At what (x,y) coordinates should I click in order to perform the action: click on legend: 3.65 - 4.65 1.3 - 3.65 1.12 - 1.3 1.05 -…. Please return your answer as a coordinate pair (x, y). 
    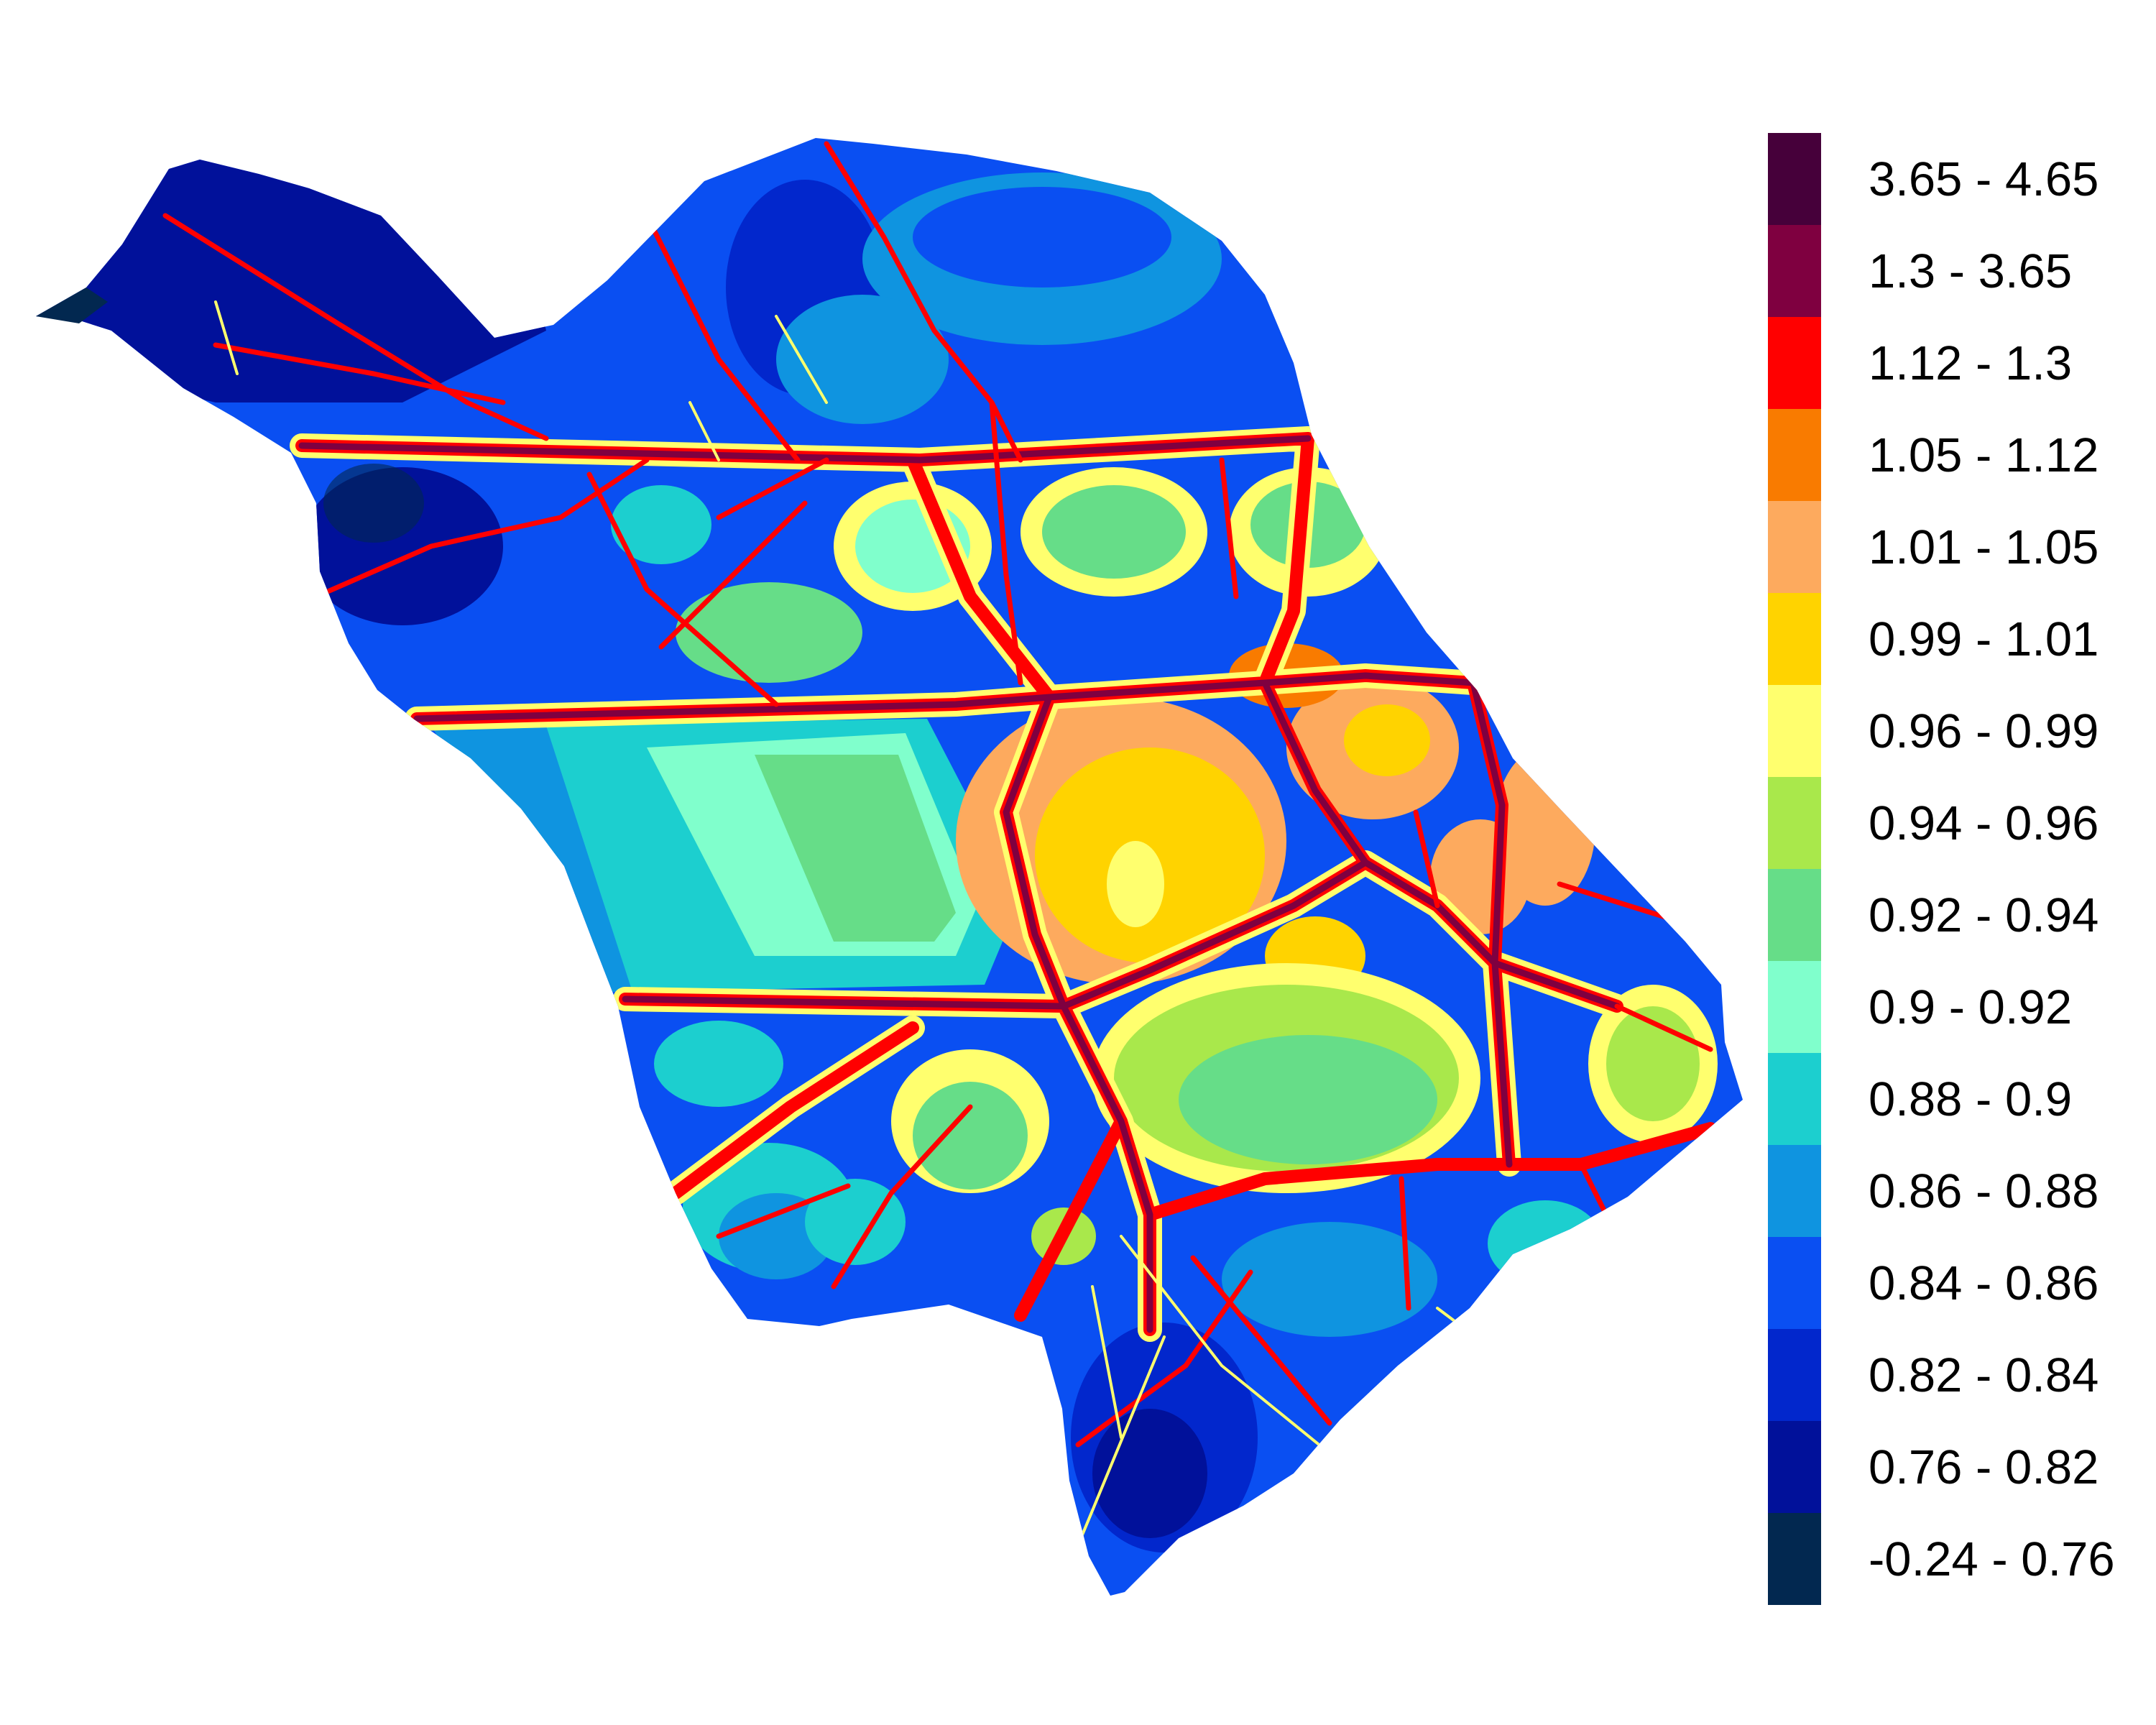
    Looking at the image, I should click on (1941, 869).